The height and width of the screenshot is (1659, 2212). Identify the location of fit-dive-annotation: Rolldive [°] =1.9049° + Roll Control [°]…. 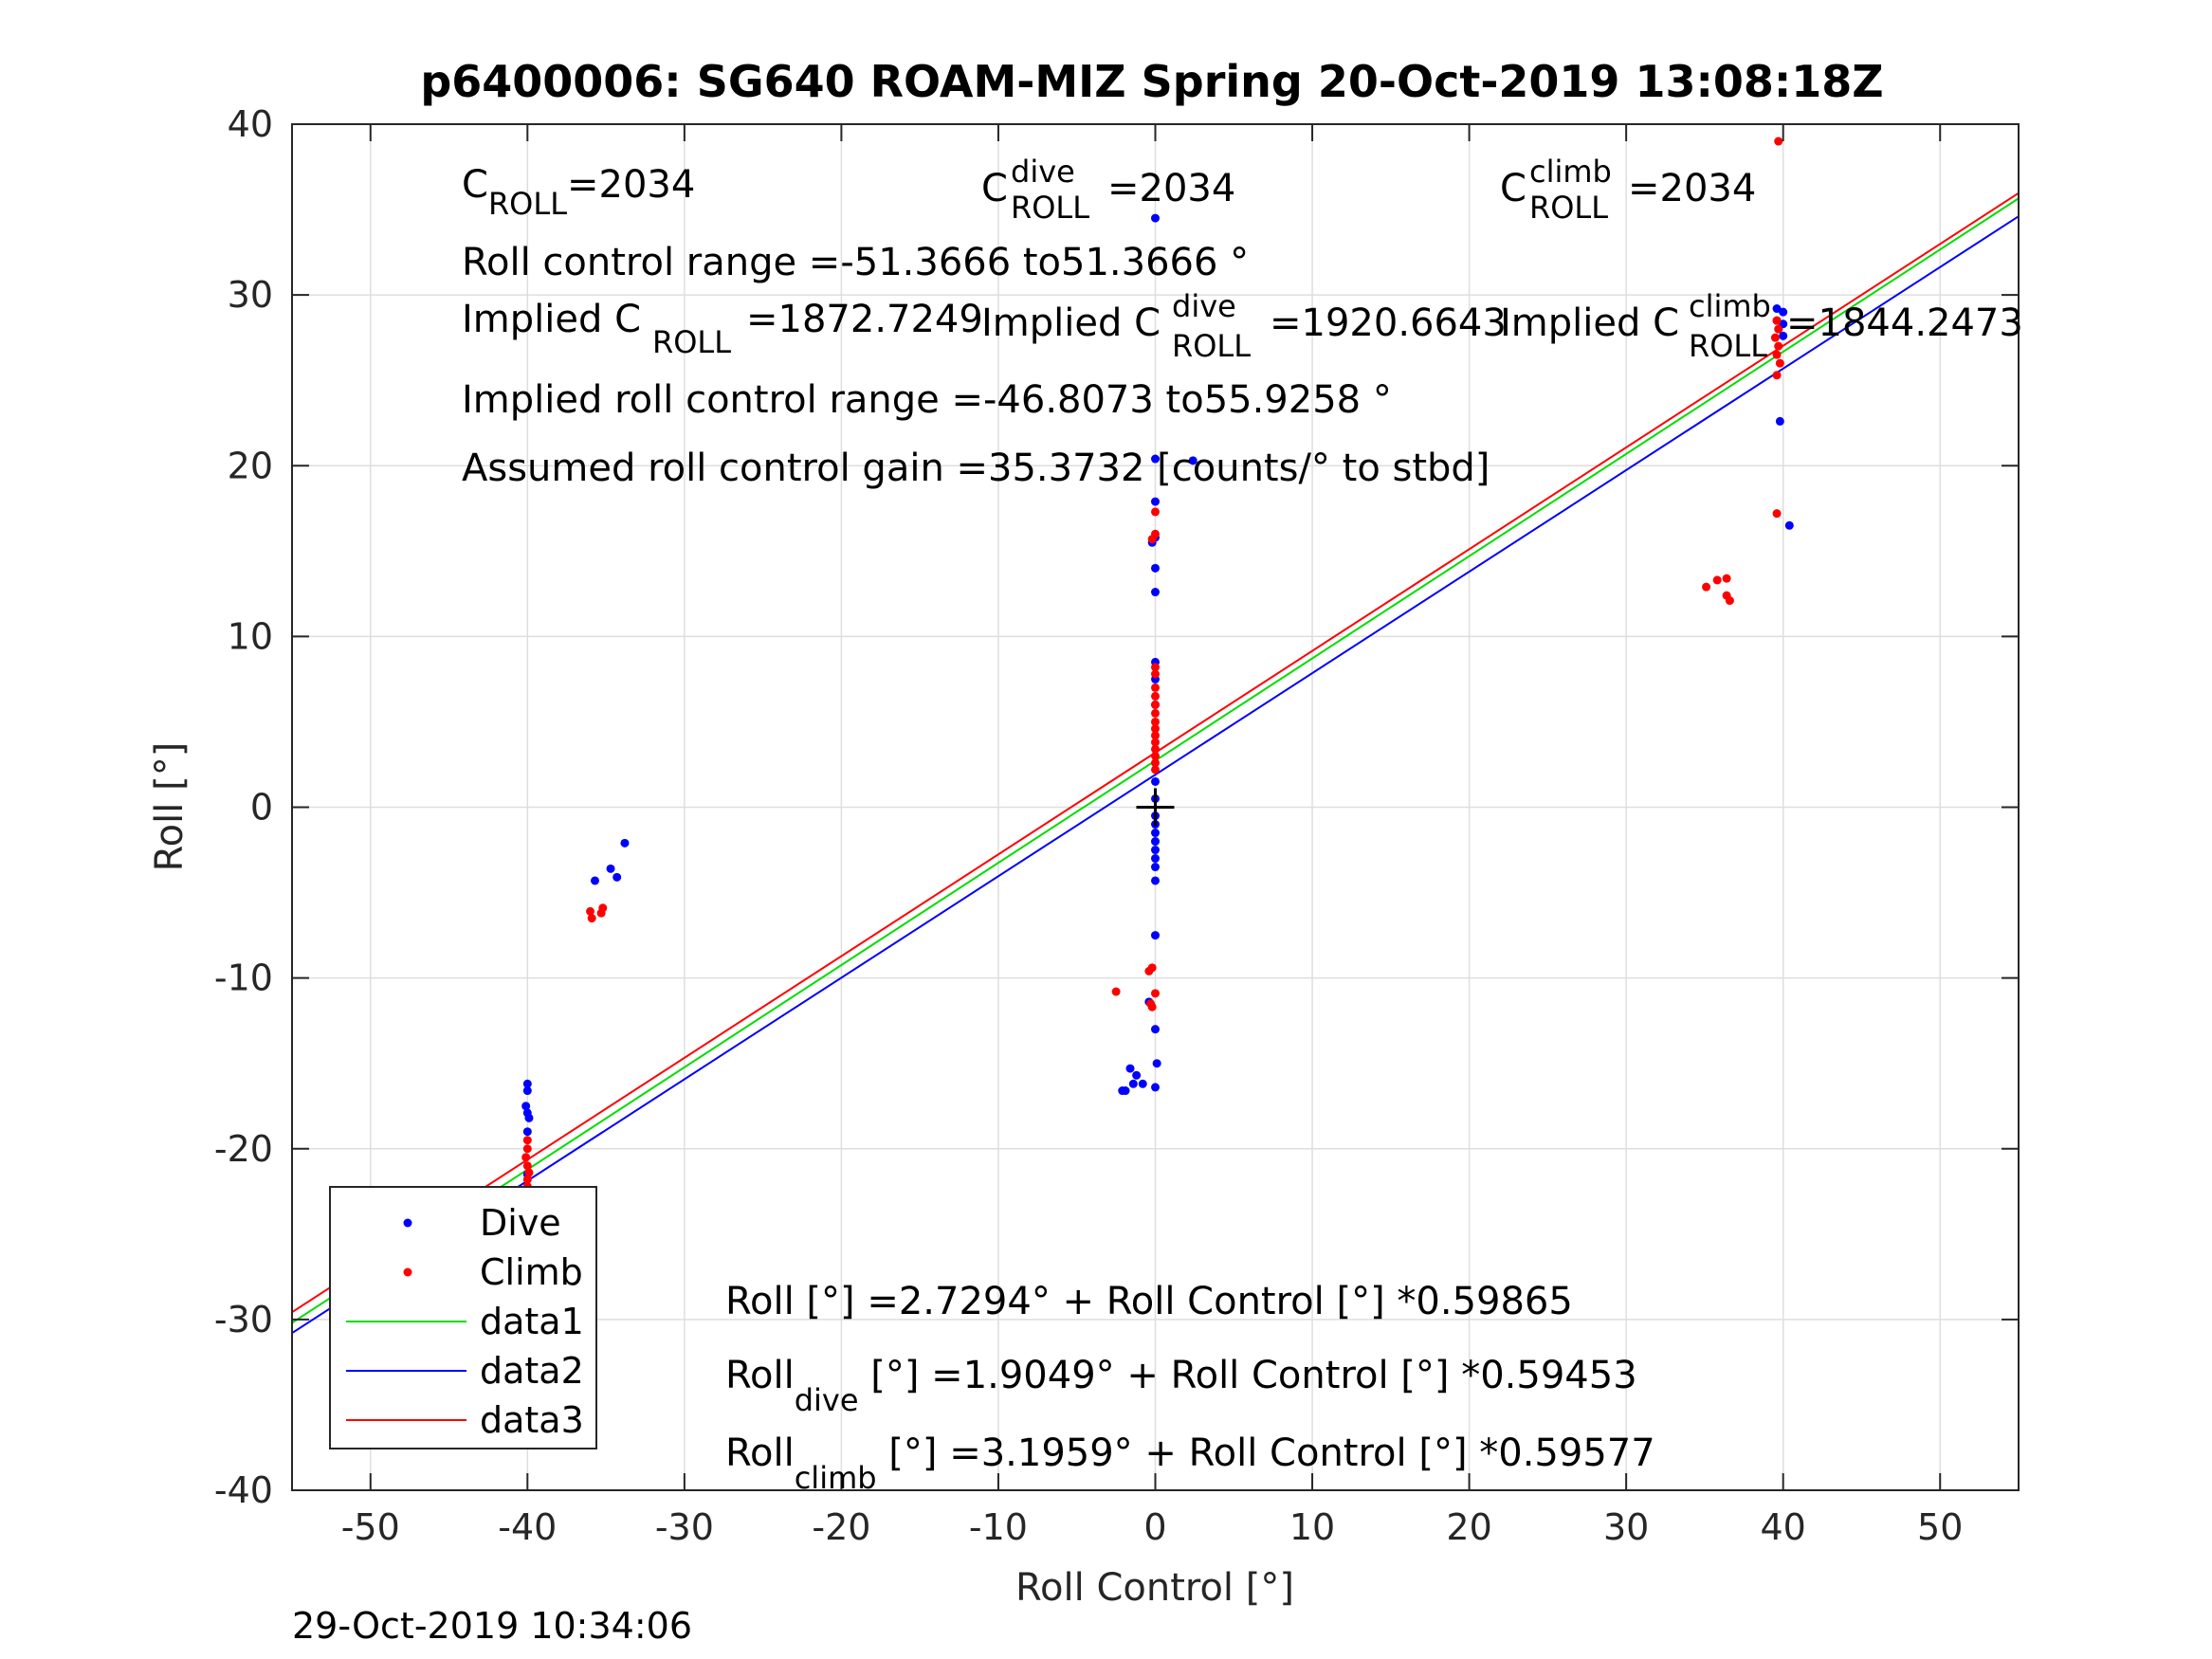
(1181, 1386).